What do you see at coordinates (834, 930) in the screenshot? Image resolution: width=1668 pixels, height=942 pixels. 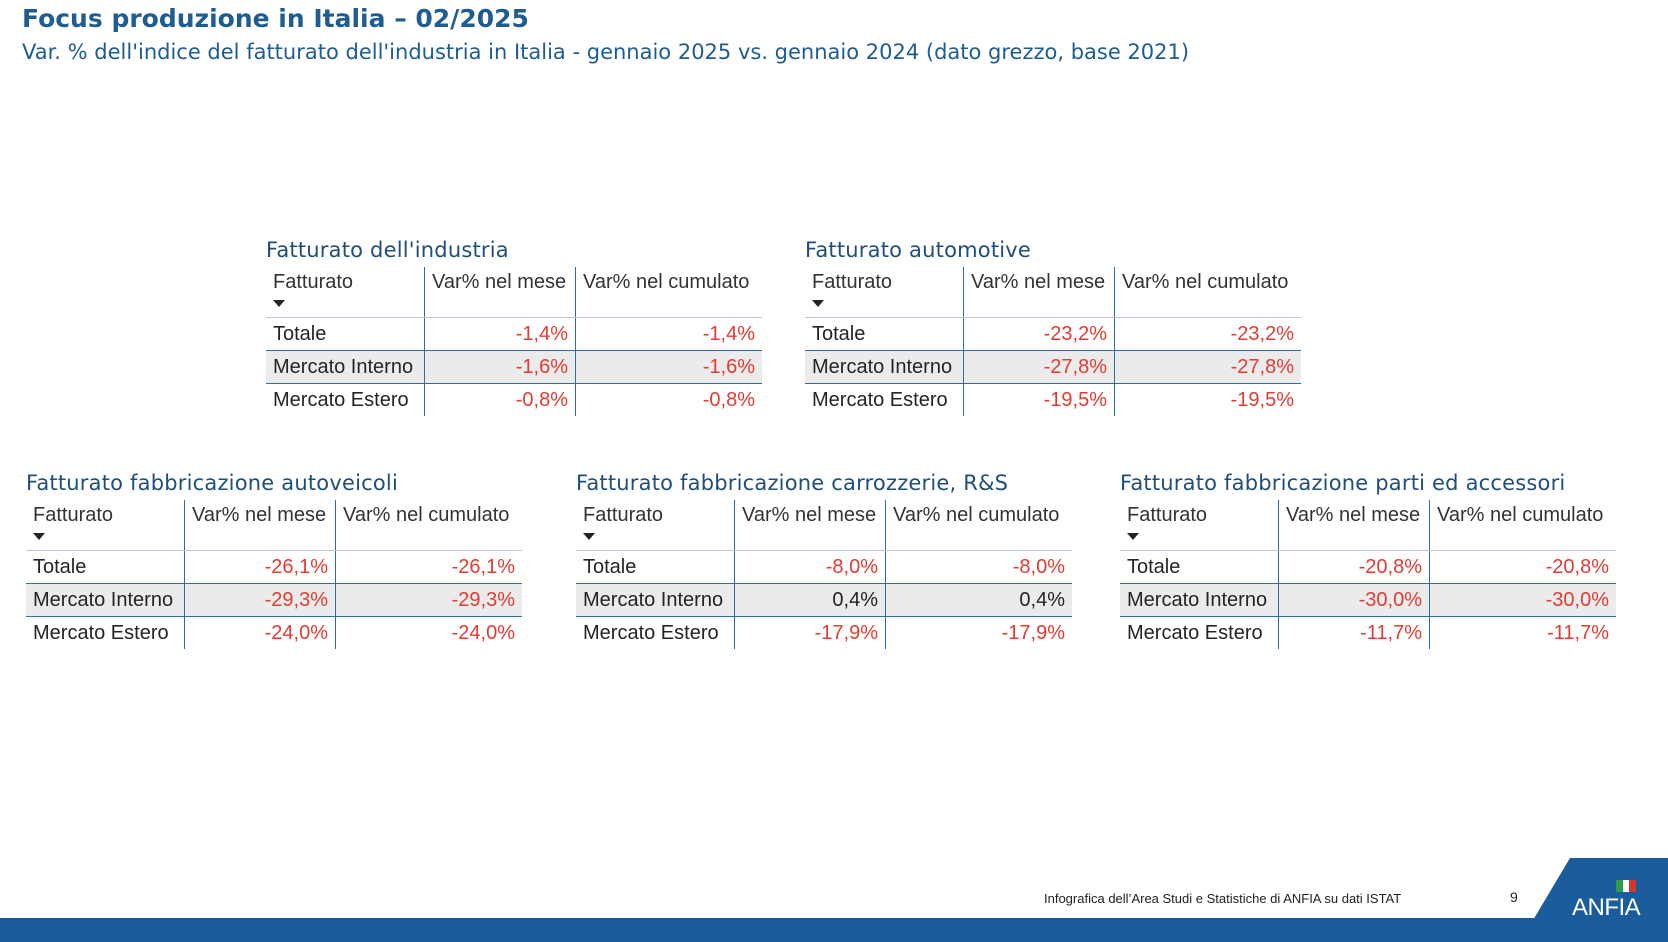 I see `footer-bar` at bounding box center [834, 930].